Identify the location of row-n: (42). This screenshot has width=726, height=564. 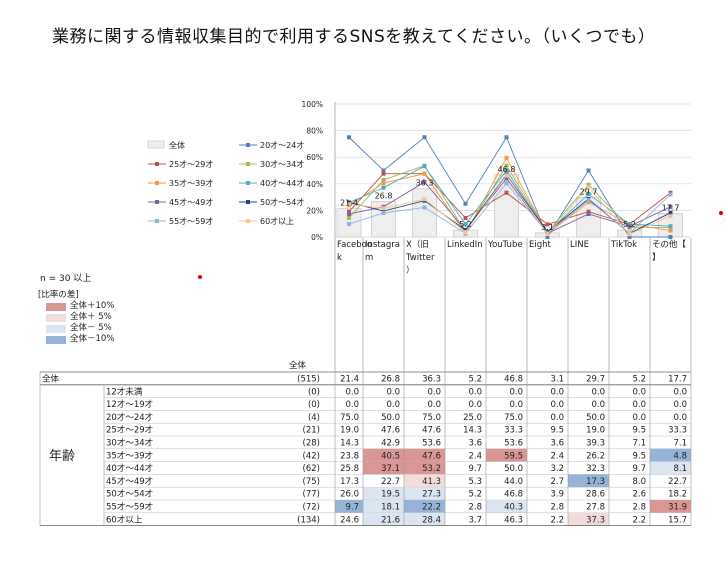
(311, 456).